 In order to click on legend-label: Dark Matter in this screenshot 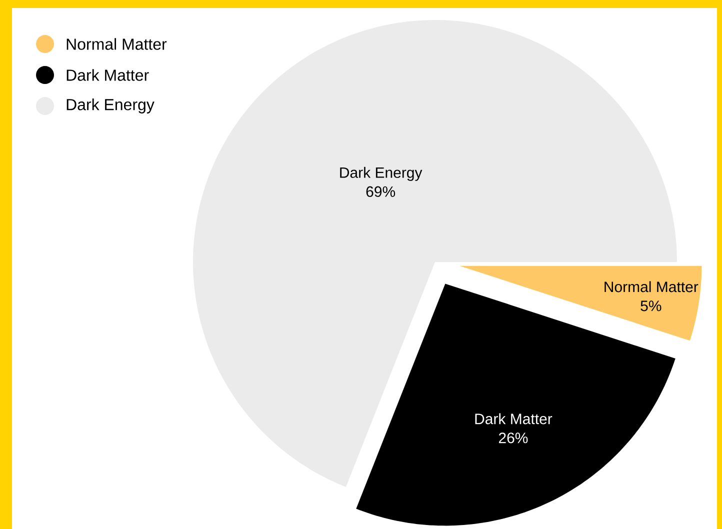, I will do `click(107, 75)`.